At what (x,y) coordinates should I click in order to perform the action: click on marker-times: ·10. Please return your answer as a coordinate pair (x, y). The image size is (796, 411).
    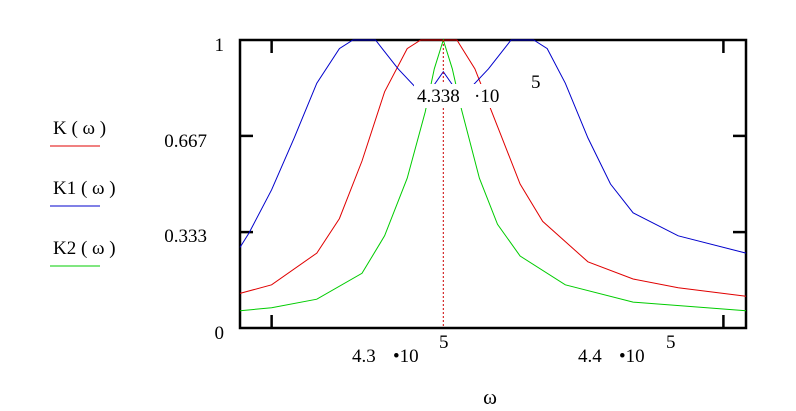
    Looking at the image, I should click on (486, 96).